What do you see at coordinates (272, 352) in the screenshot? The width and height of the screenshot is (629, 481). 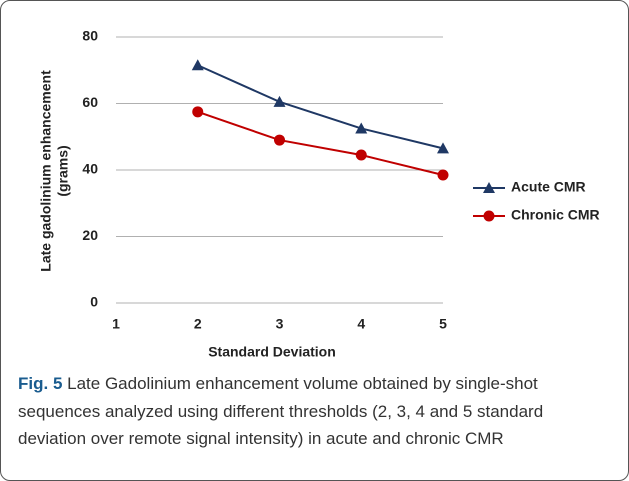 I see `x-axis-label: Standard Deviation` at bounding box center [272, 352].